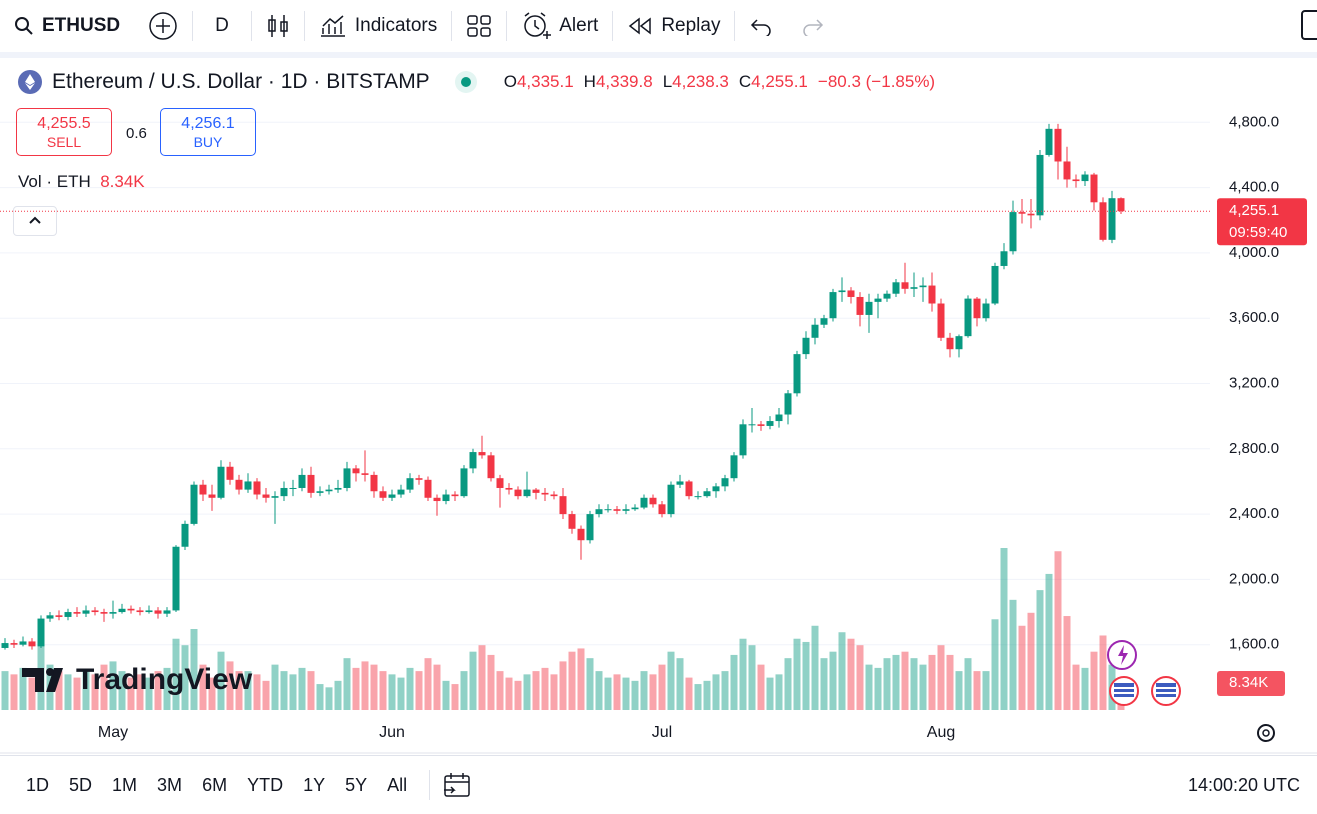 The width and height of the screenshot is (1317, 814). Describe the element at coordinates (545, 81) in the screenshot. I see `ohlc-value: 4,335.1` at that location.